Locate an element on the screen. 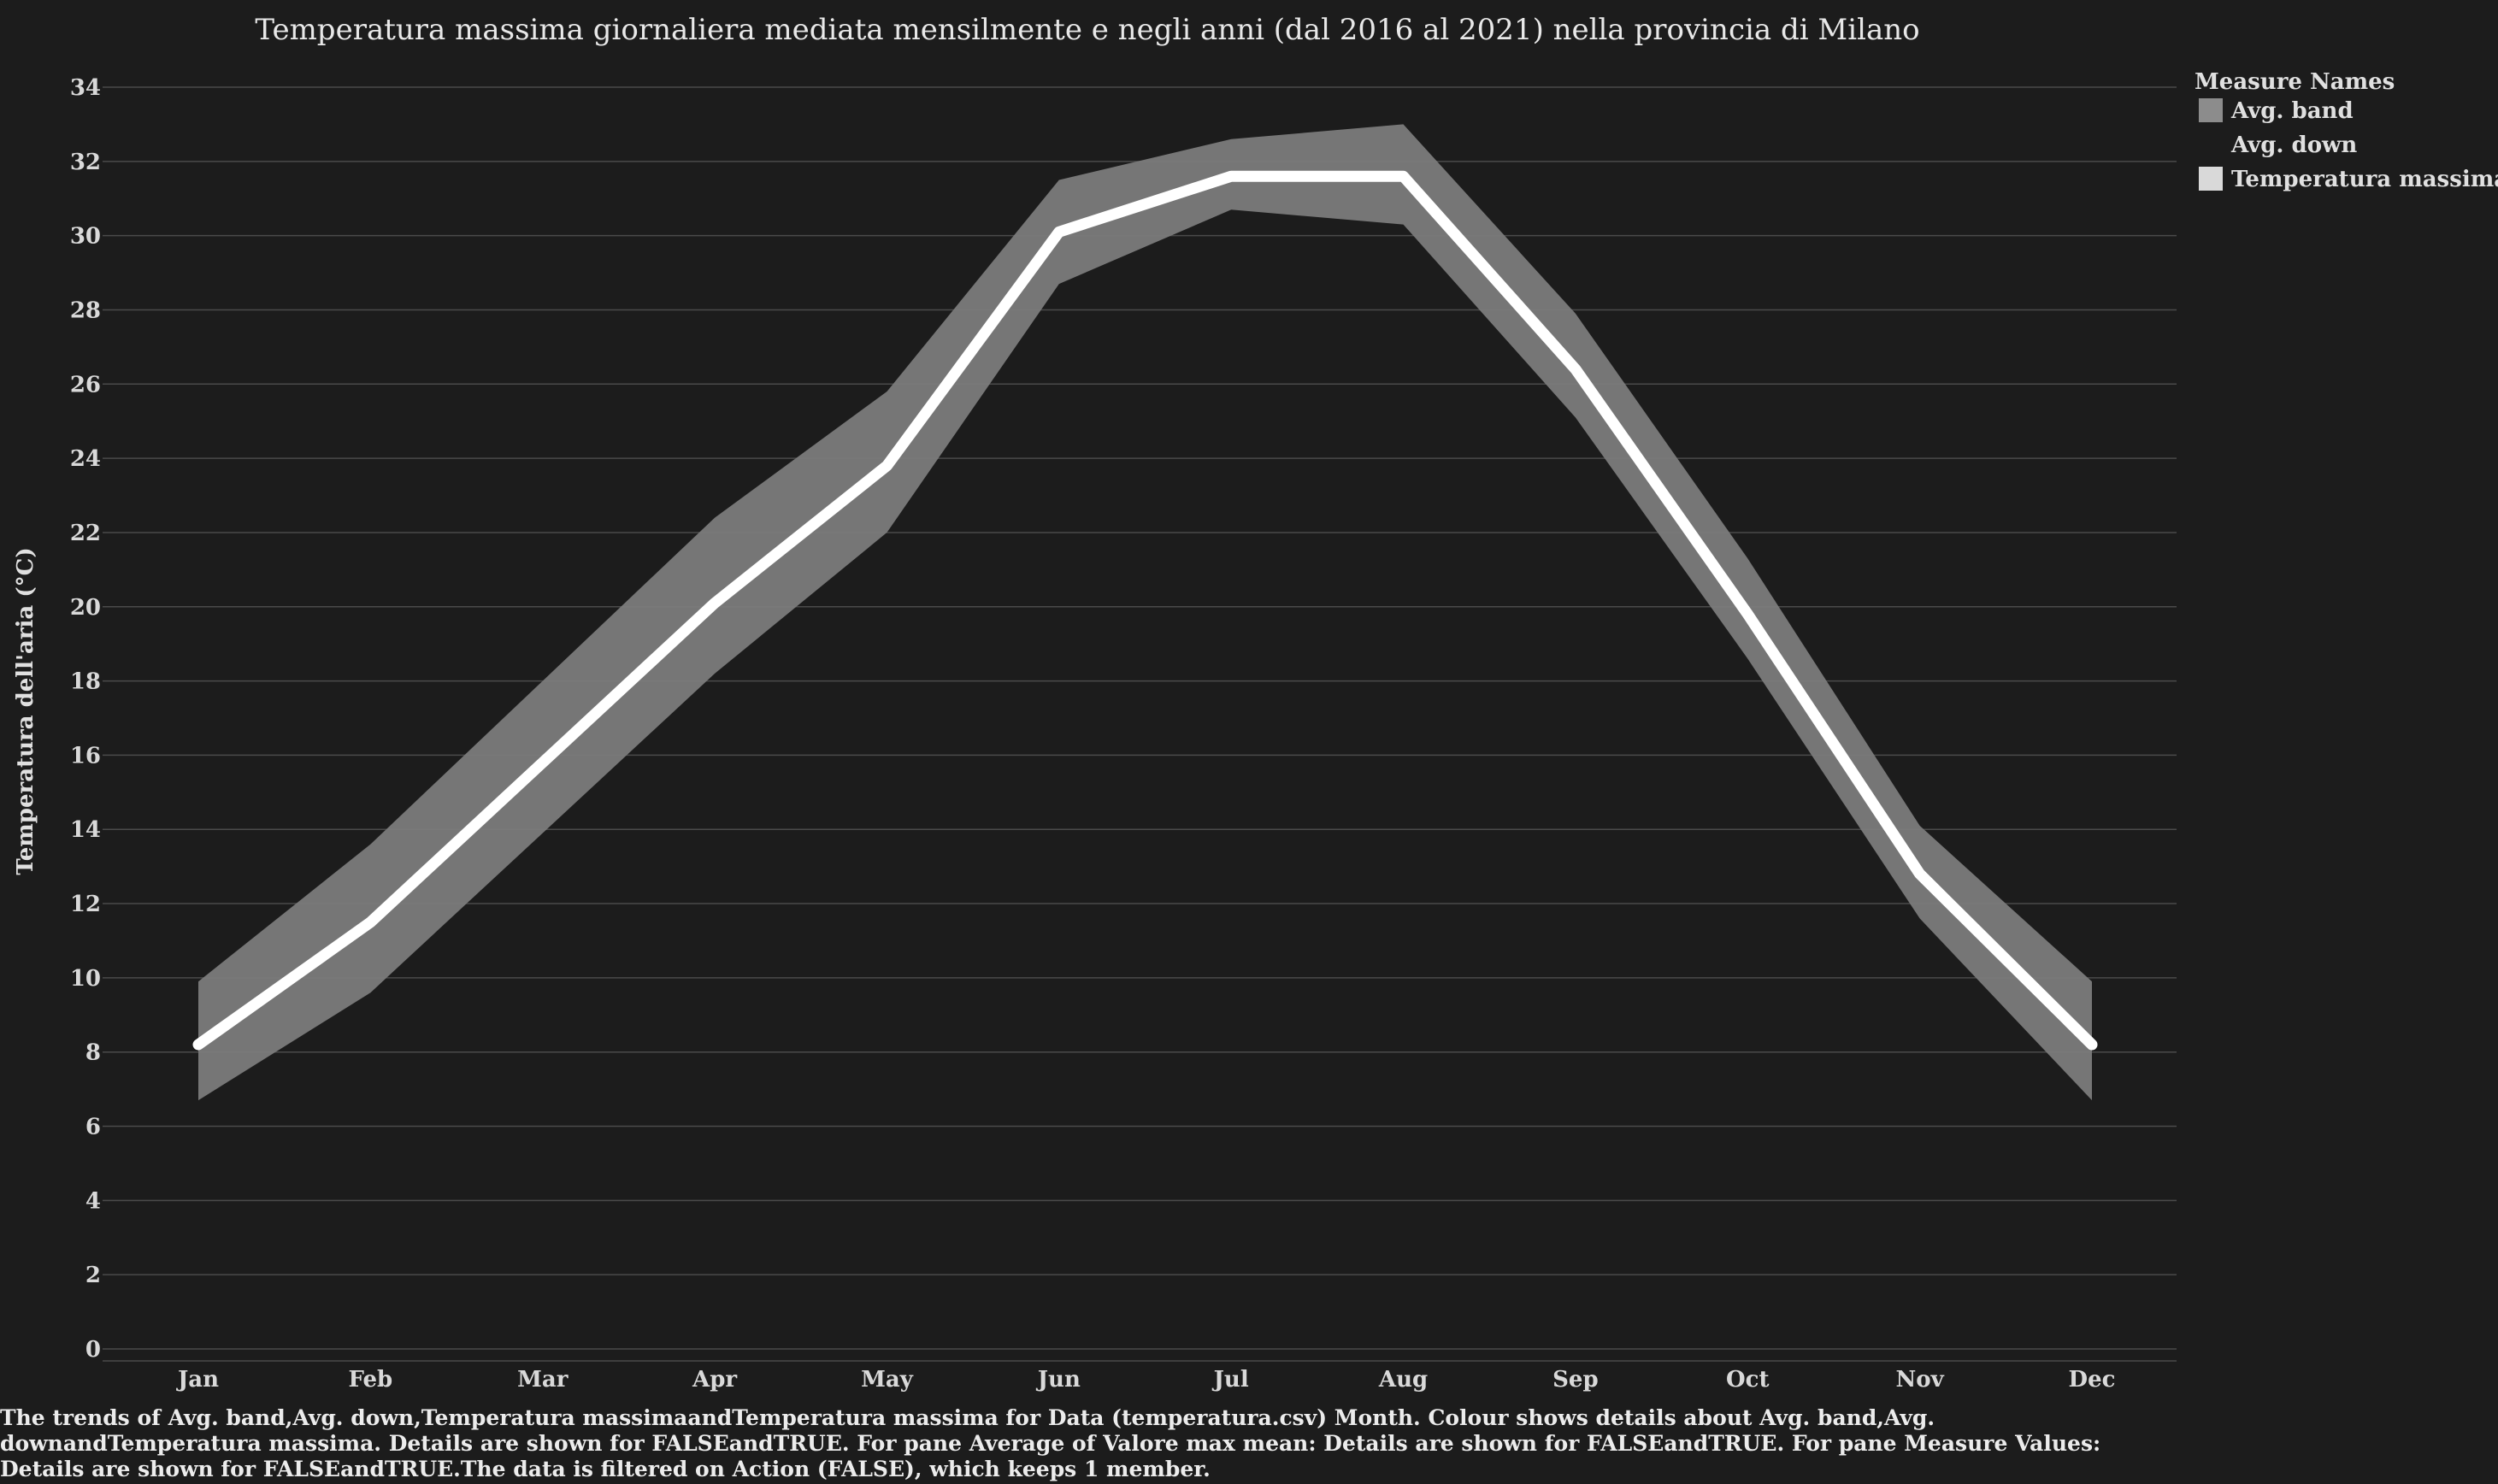 The image size is (2498, 1484). legend-items: Avg. band Avg. down Temperatura massima is located at coordinates (2348, 145).